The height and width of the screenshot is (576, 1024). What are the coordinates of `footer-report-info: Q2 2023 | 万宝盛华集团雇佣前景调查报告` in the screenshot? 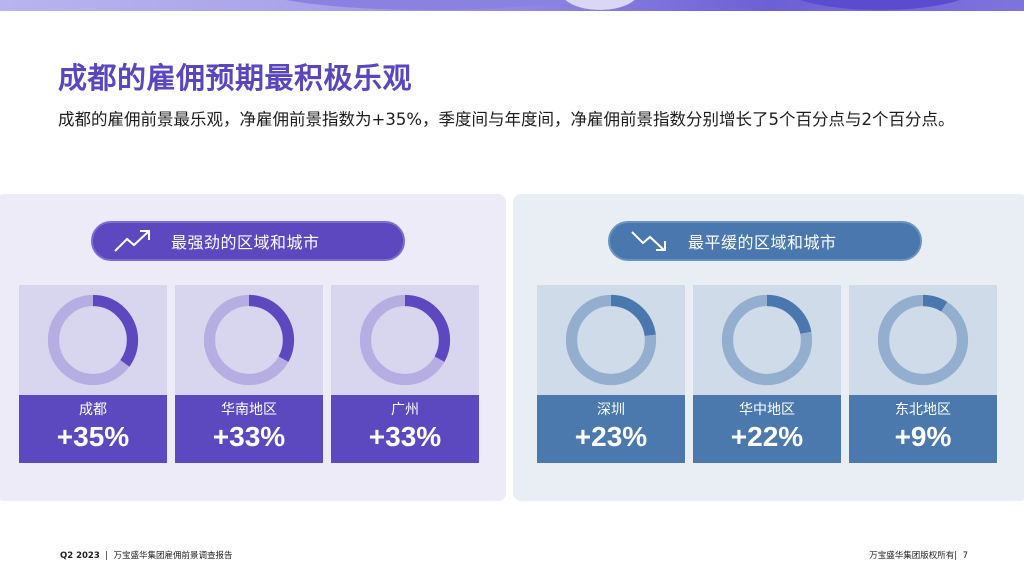 It's located at (146, 555).